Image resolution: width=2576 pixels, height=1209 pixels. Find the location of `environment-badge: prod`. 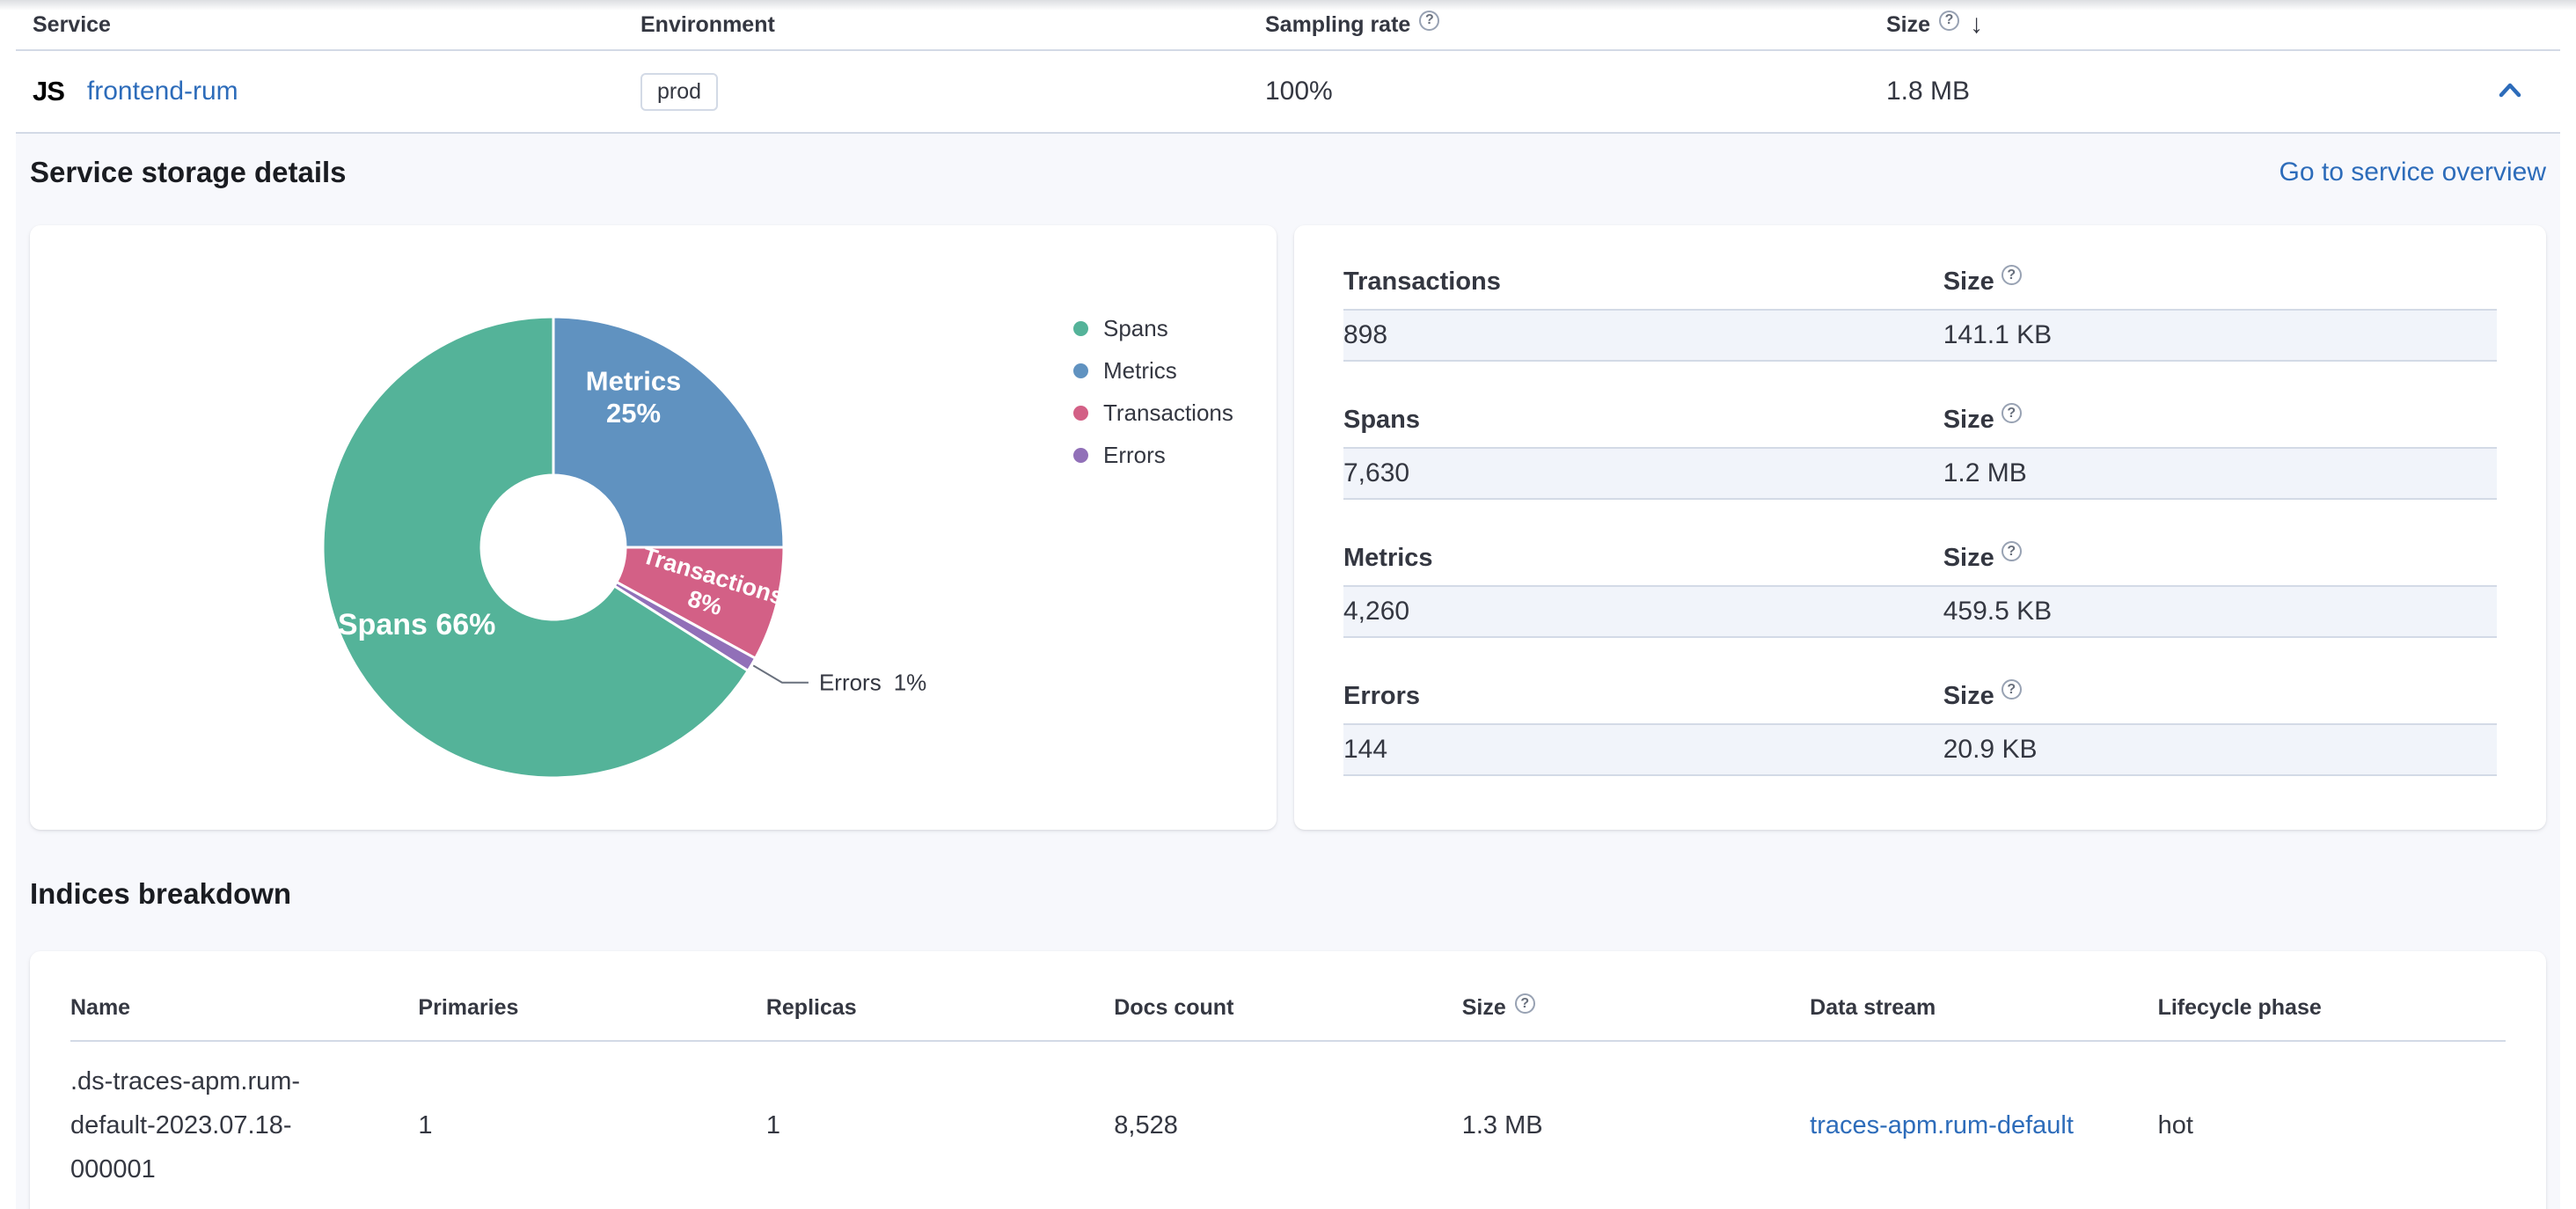

environment-badge: prod is located at coordinates (679, 92).